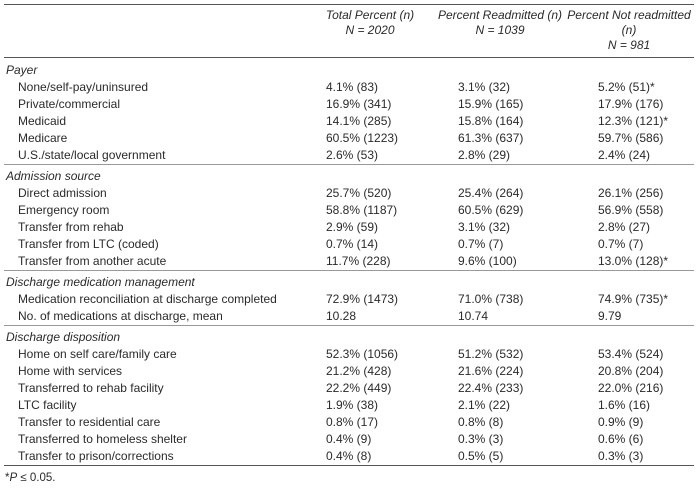  Describe the element at coordinates (631, 371) in the screenshot. I see `cell-value: 20.8% (204)` at that location.